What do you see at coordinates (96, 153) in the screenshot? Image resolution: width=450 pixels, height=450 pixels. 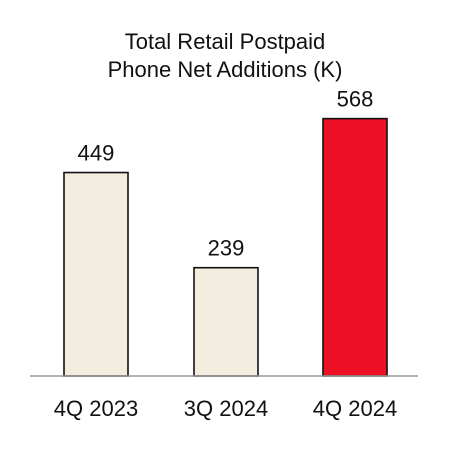 I see `data-label: 449` at bounding box center [96, 153].